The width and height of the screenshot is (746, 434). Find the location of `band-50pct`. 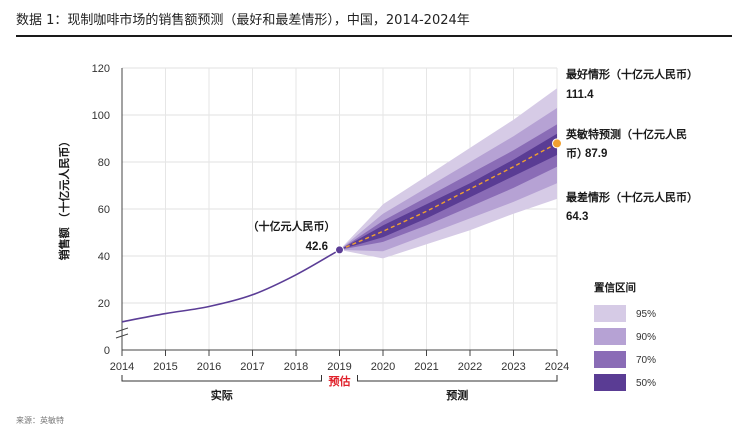

band-50pct is located at coordinates (448, 191).